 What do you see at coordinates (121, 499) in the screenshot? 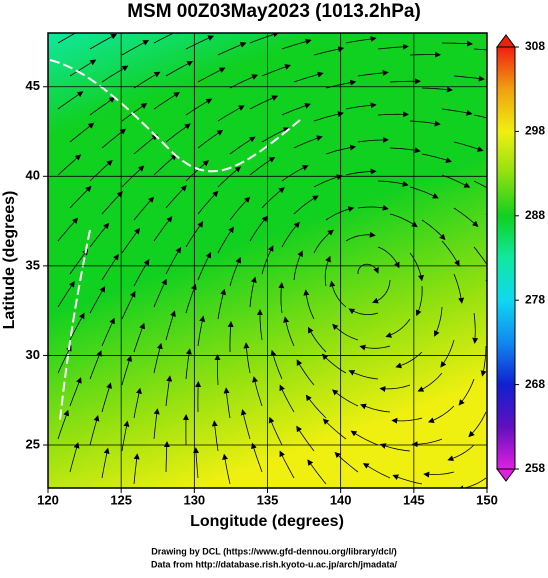
I see `x-tick-label: 125` at bounding box center [121, 499].